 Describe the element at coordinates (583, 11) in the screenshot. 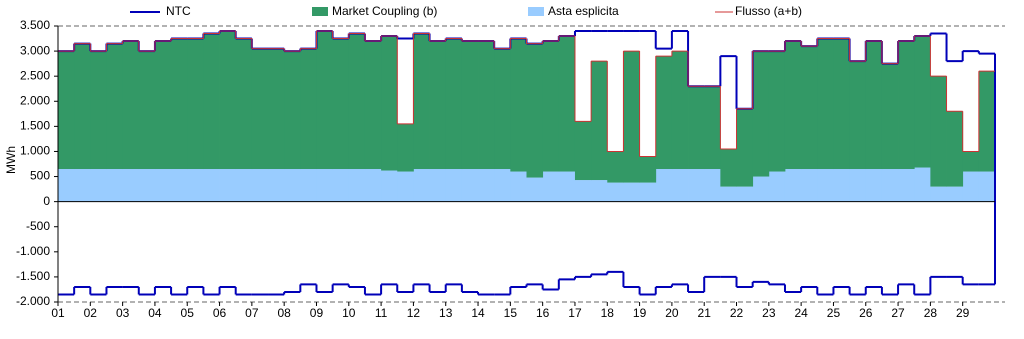

I see `legend-label: Asta esplicita` at that location.